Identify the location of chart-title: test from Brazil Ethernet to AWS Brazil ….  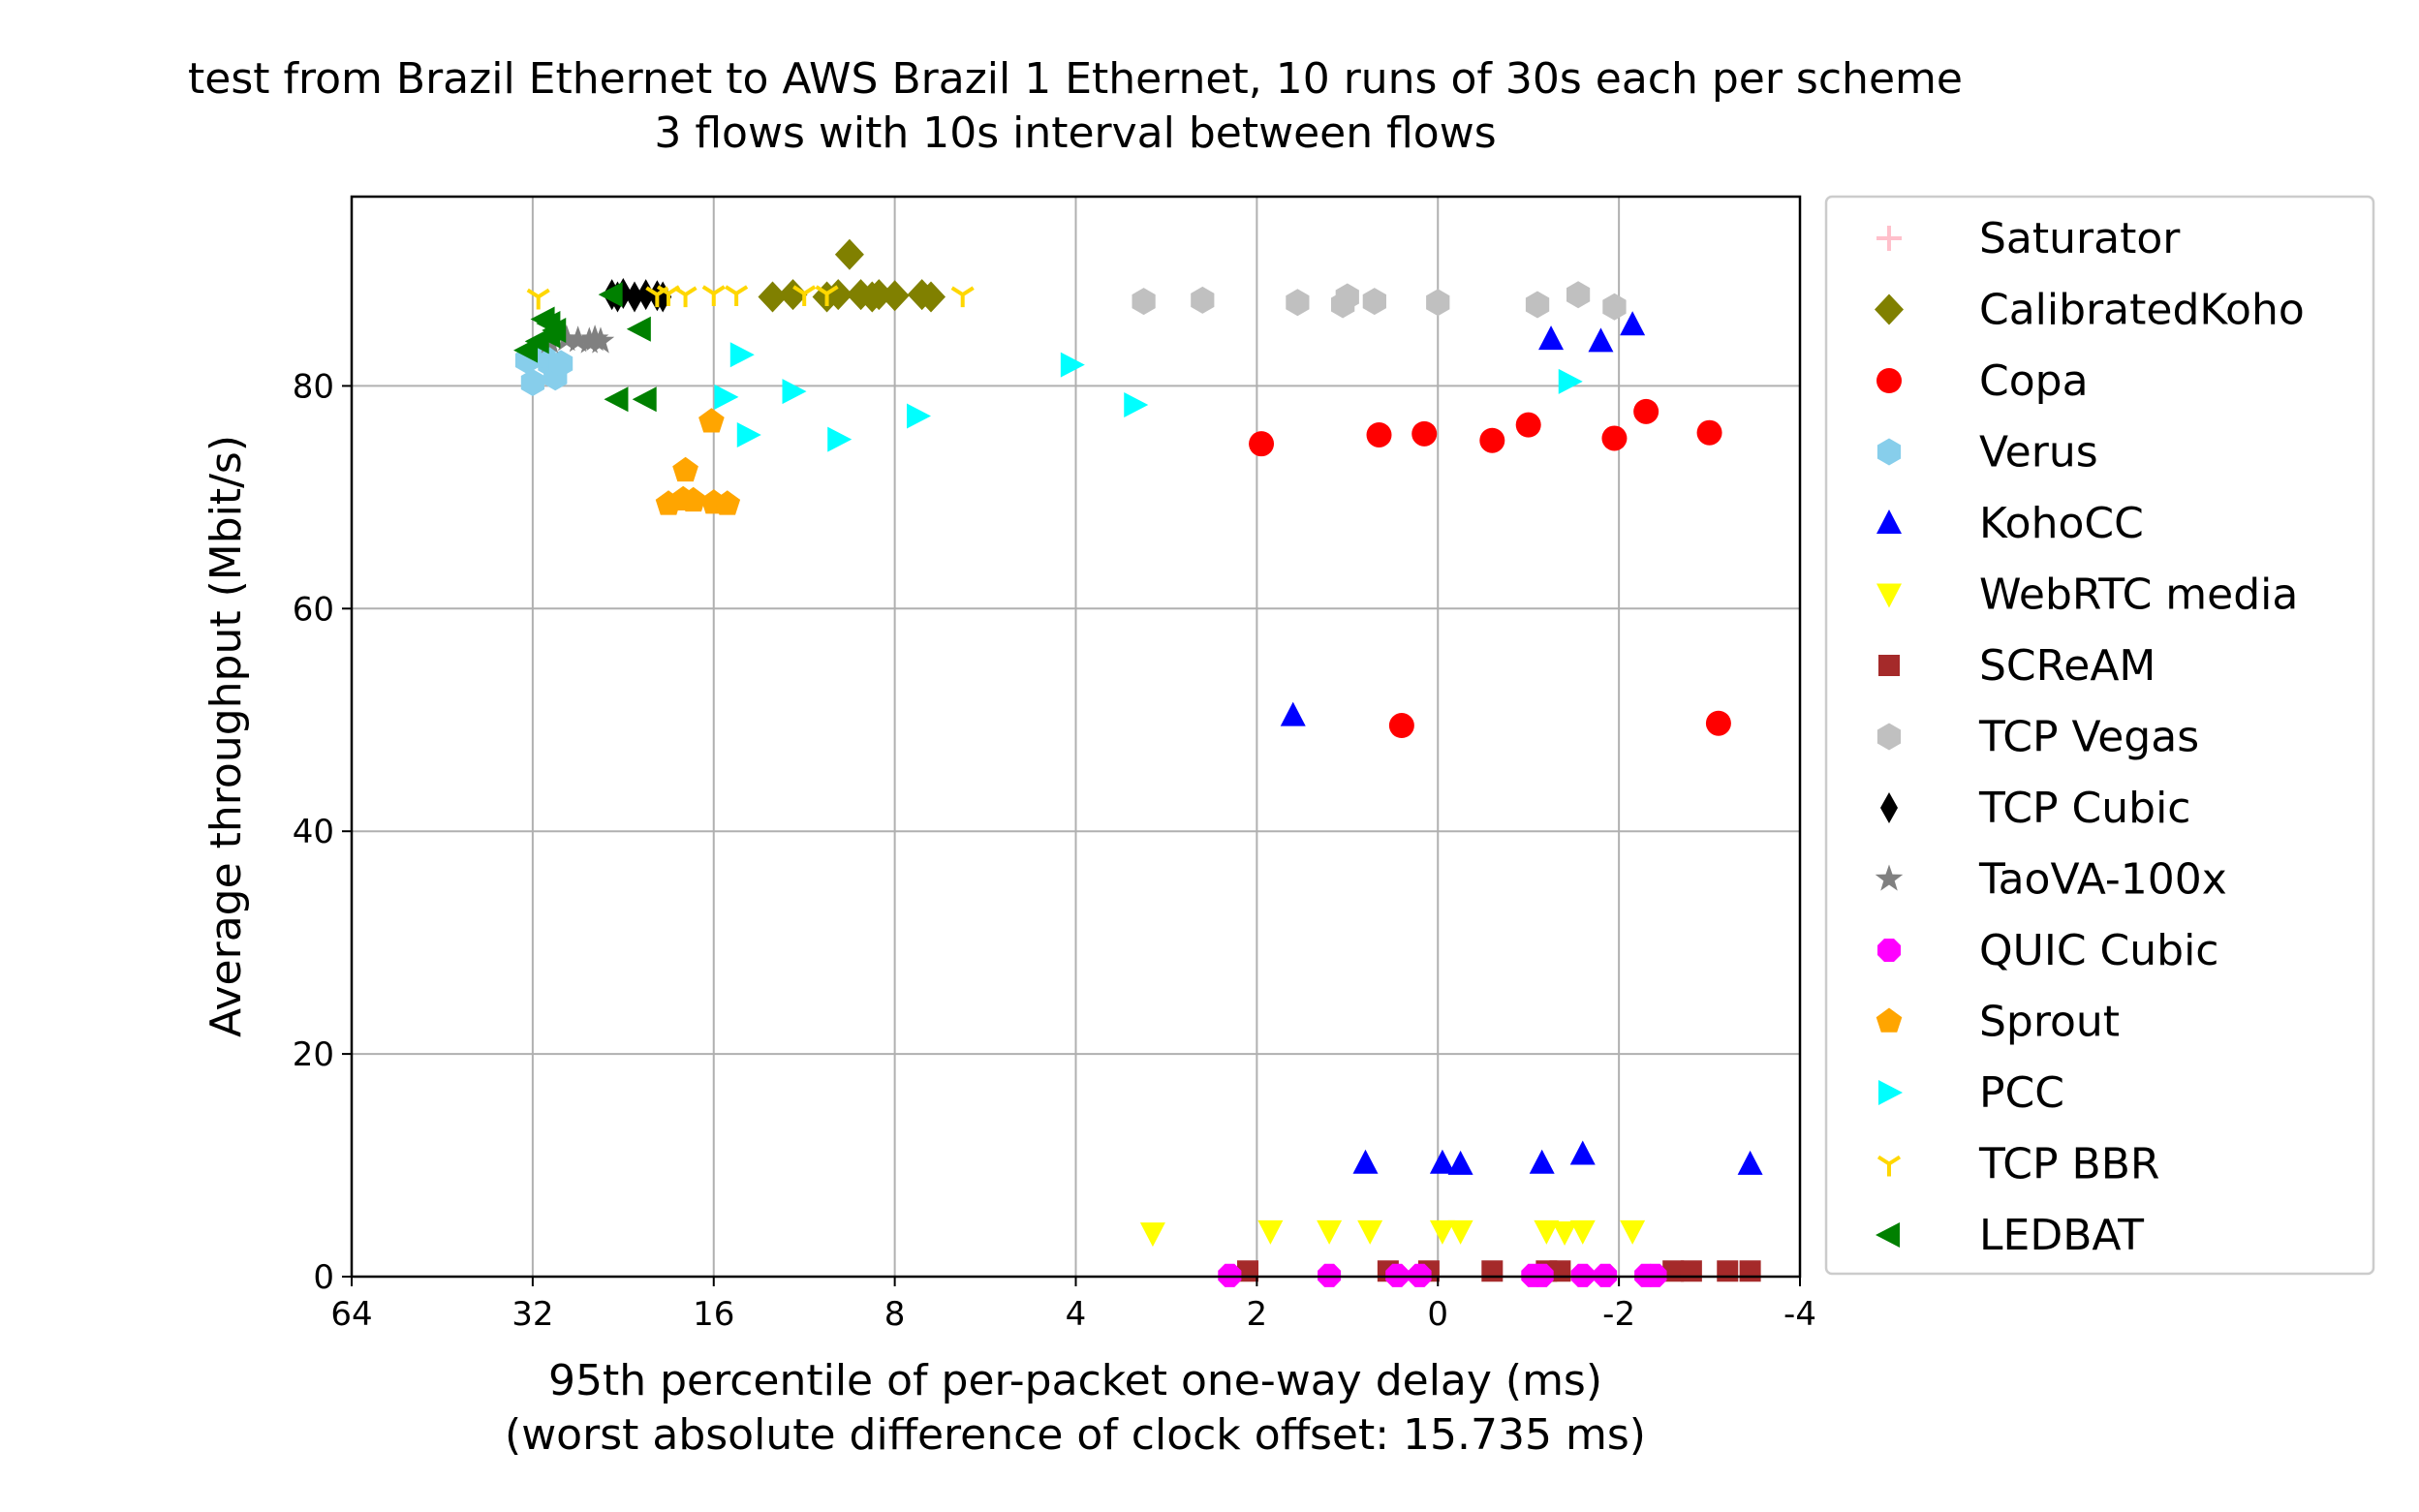
(1075, 79).